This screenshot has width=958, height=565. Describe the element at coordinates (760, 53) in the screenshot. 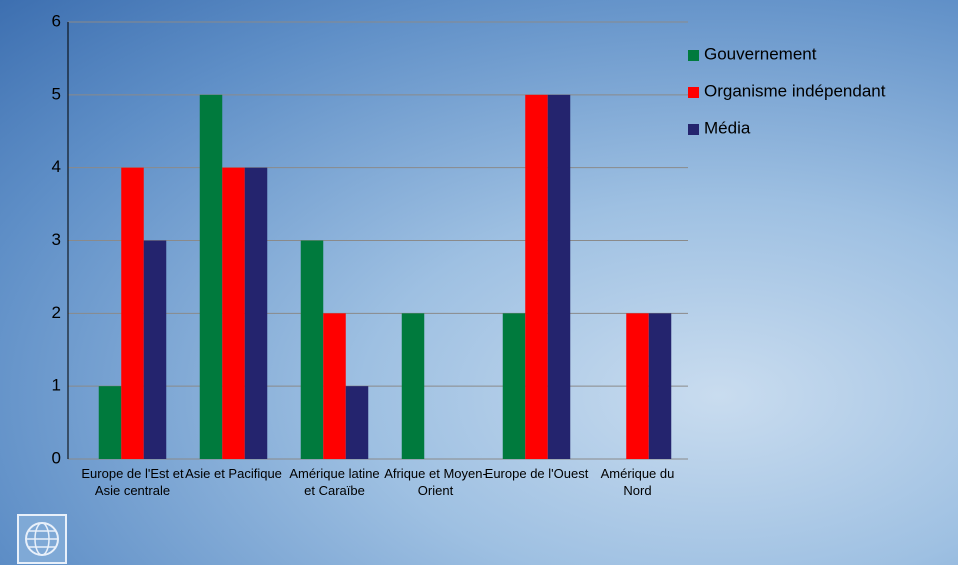

I see `legend-label: Gouvernement` at that location.